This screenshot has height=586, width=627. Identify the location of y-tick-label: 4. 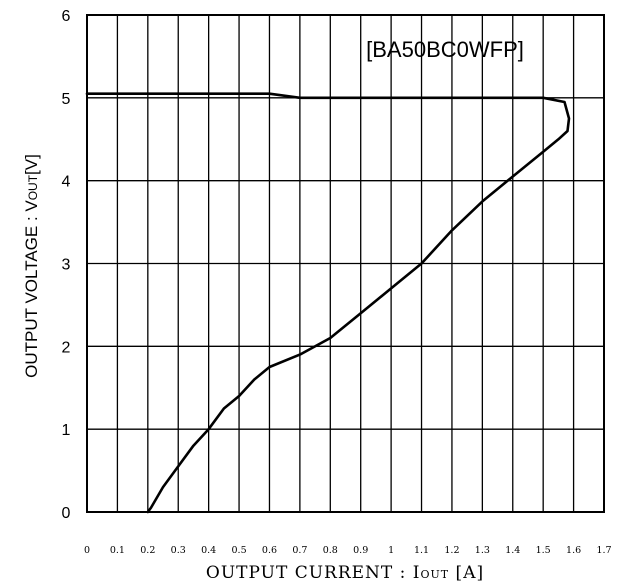
(66, 182).